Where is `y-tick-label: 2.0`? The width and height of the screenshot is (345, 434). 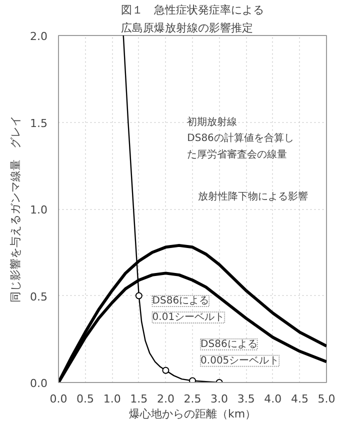 y-tick-label: 2.0 is located at coordinates (39, 36).